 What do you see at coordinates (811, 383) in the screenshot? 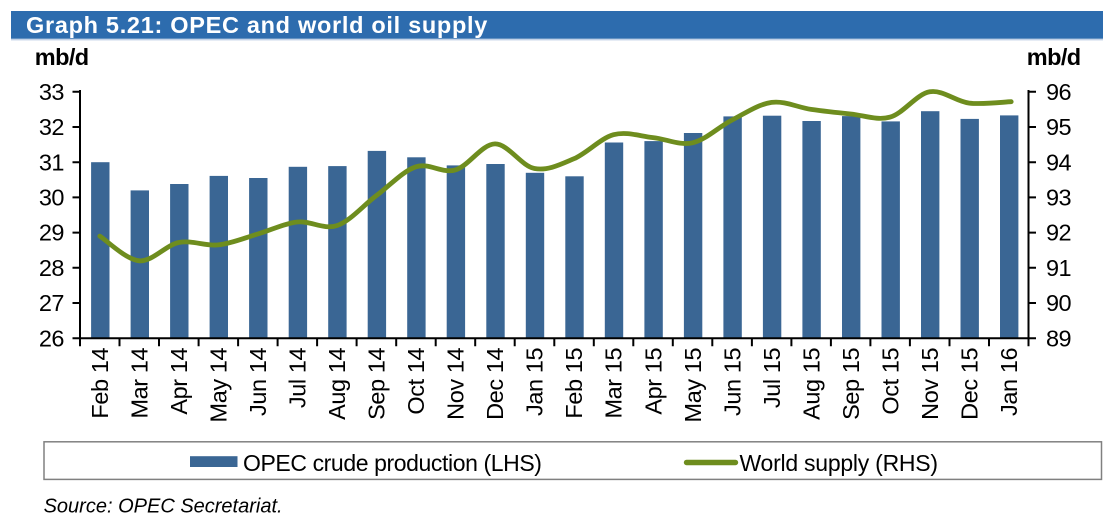
I see `svg-text: Aug 15` at bounding box center [811, 383].